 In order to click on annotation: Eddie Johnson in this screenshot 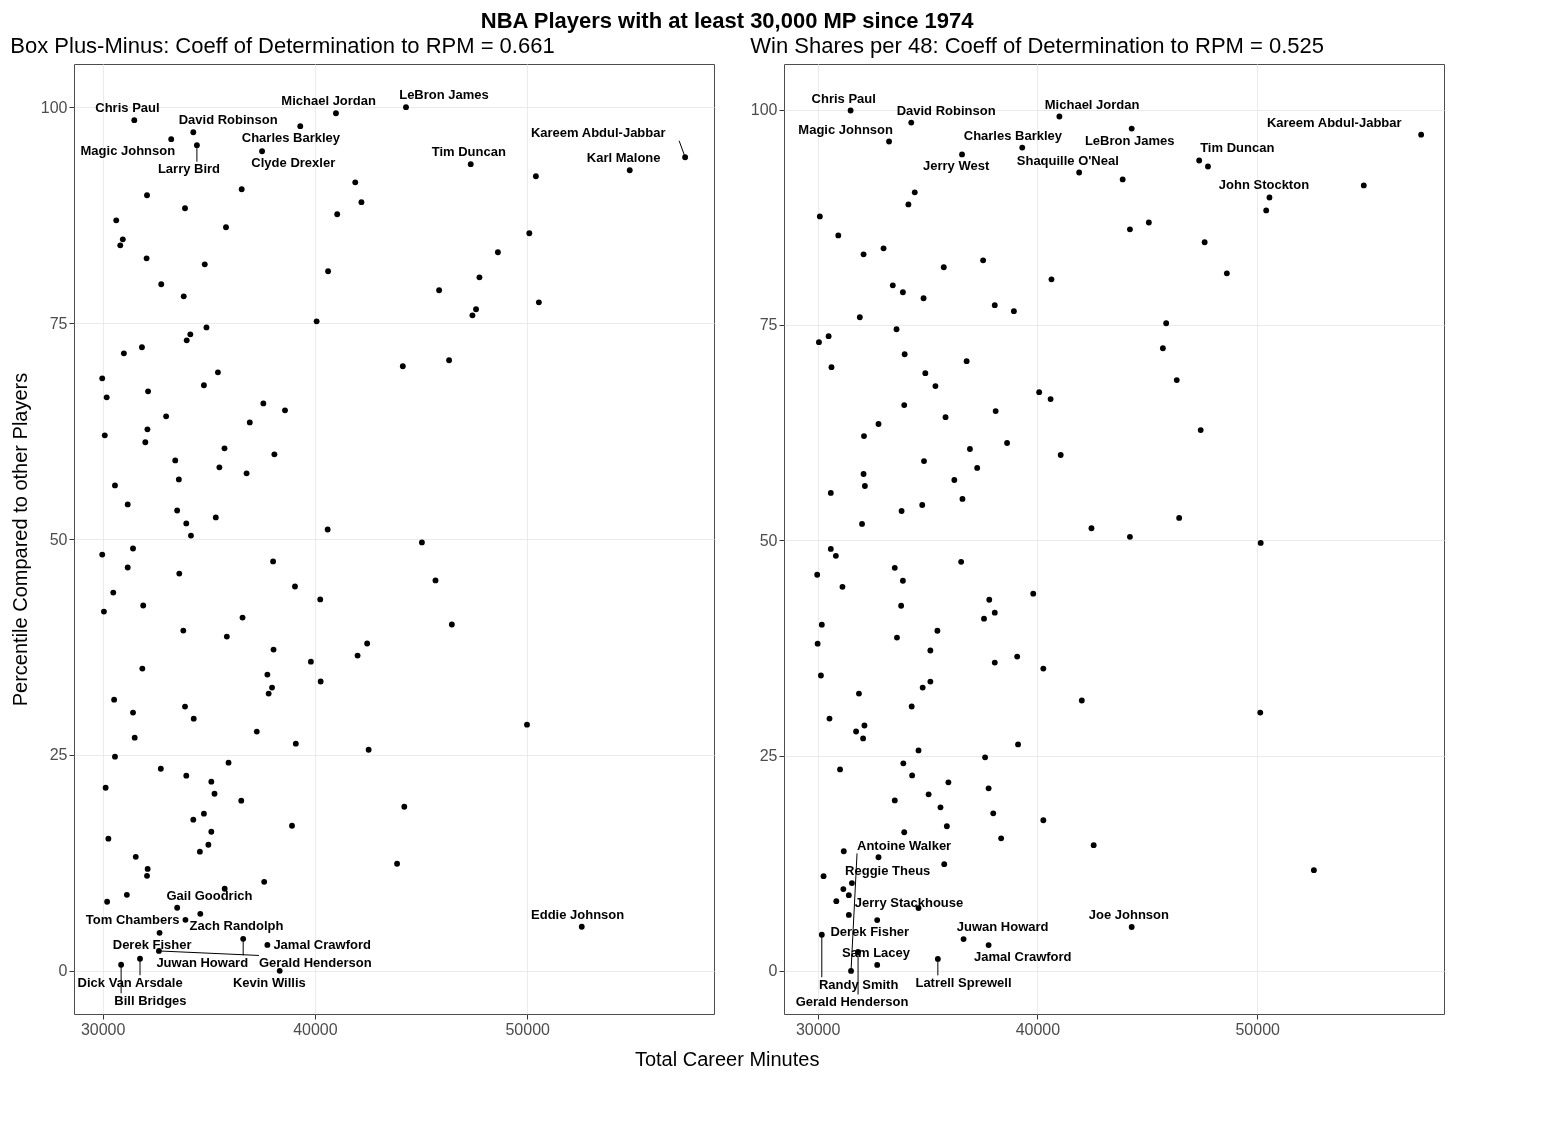, I will do `click(578, 914)`.